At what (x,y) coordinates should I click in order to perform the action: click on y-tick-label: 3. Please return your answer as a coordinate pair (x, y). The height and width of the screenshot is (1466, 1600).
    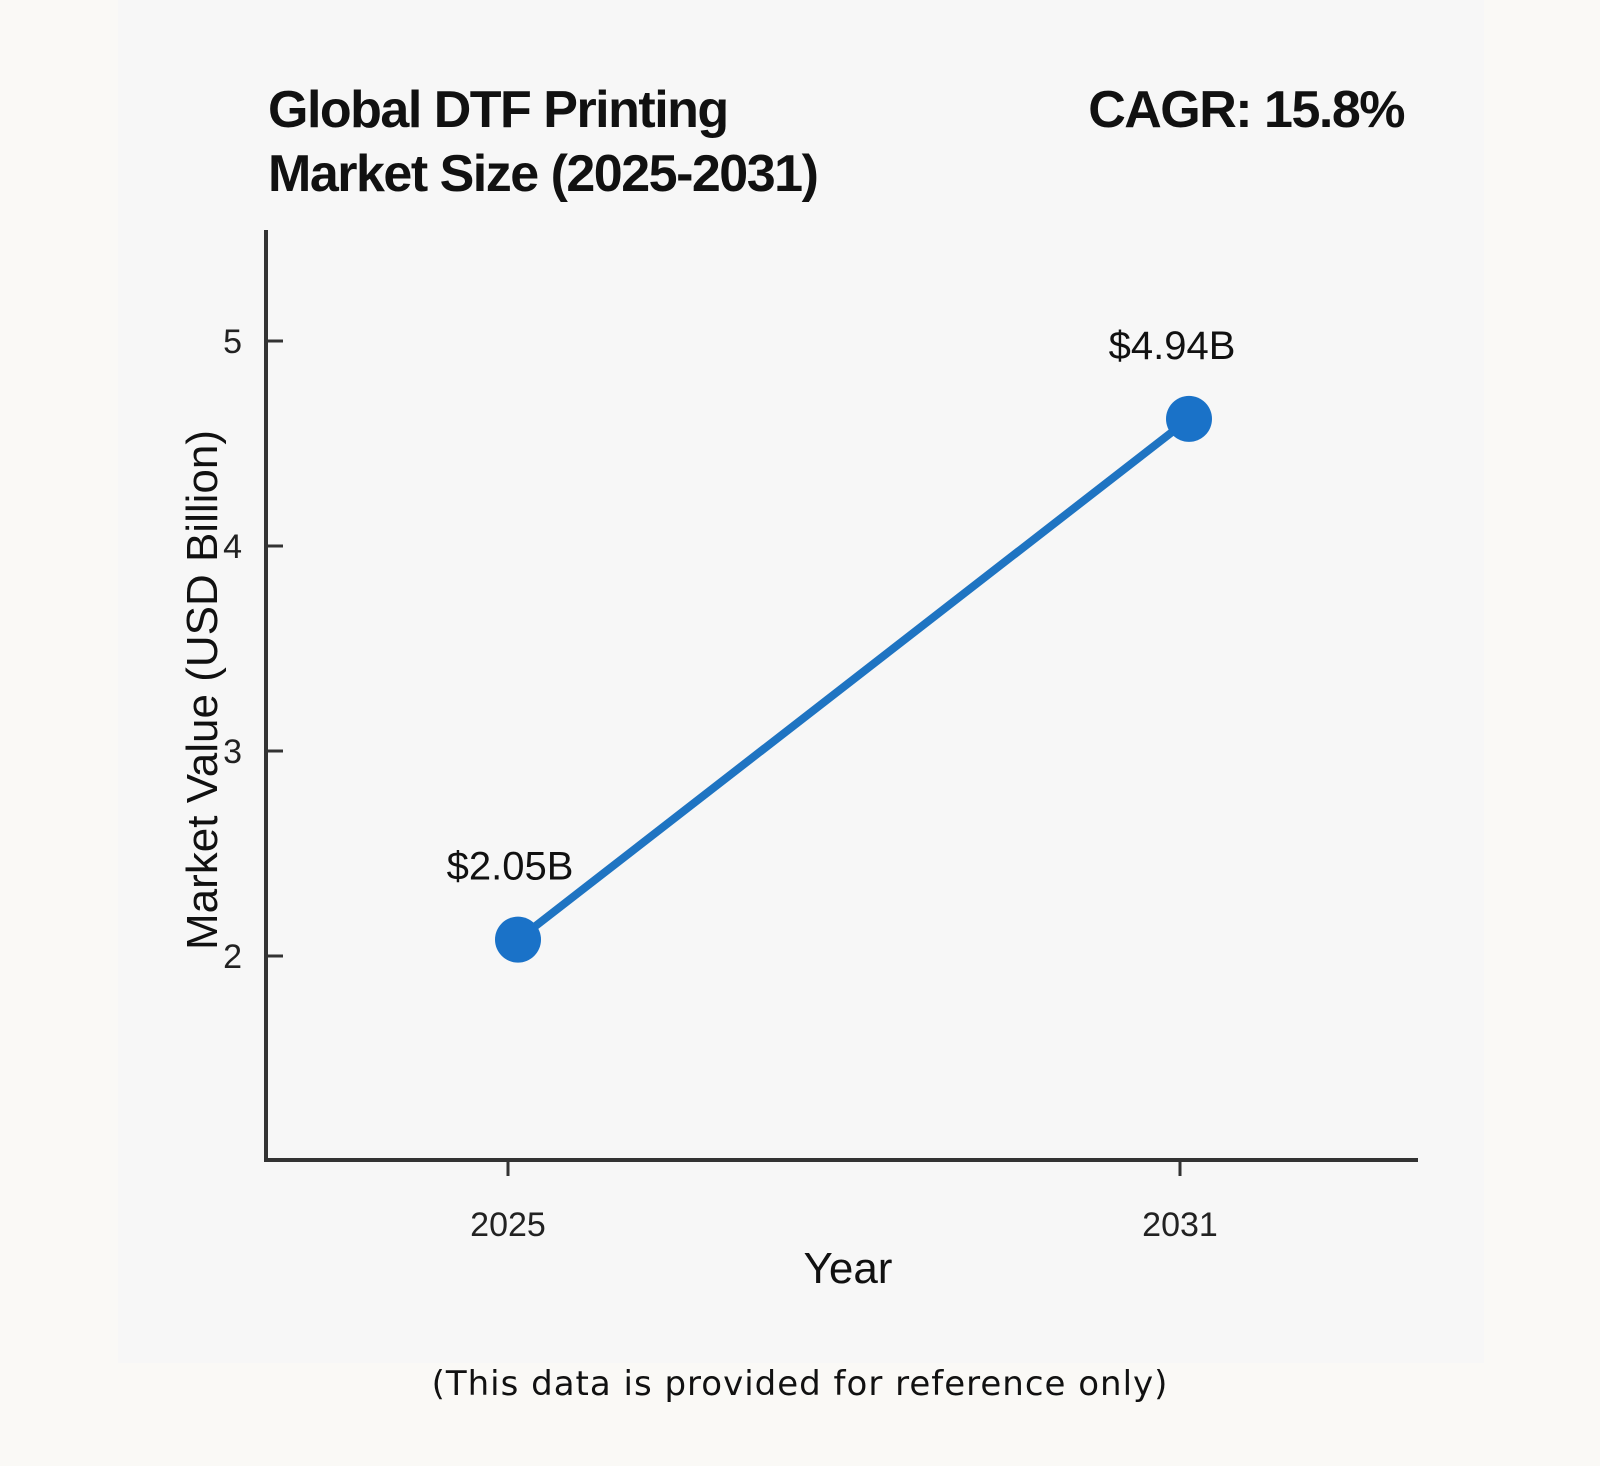
    Looking at the image, I should click on (232, 752).